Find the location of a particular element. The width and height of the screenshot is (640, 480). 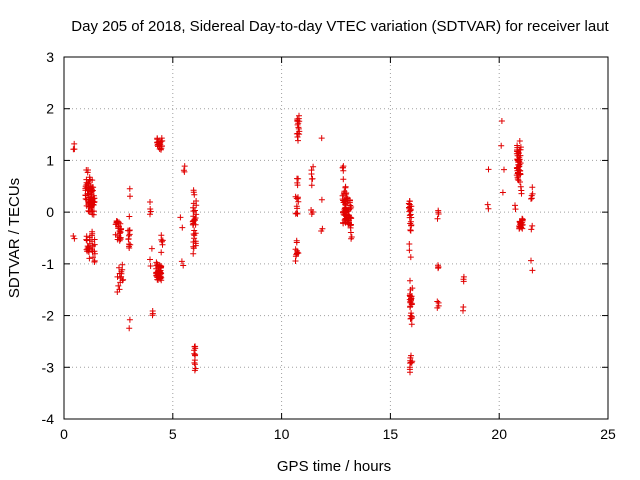

y-tick-label: -4 is located at coordinates (48, 419).